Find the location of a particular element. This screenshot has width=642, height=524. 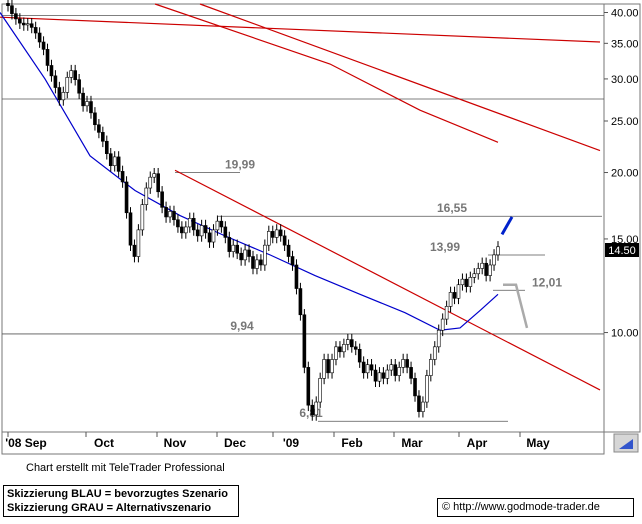

level-label: 16,55 is located at coordinates (452, 208).